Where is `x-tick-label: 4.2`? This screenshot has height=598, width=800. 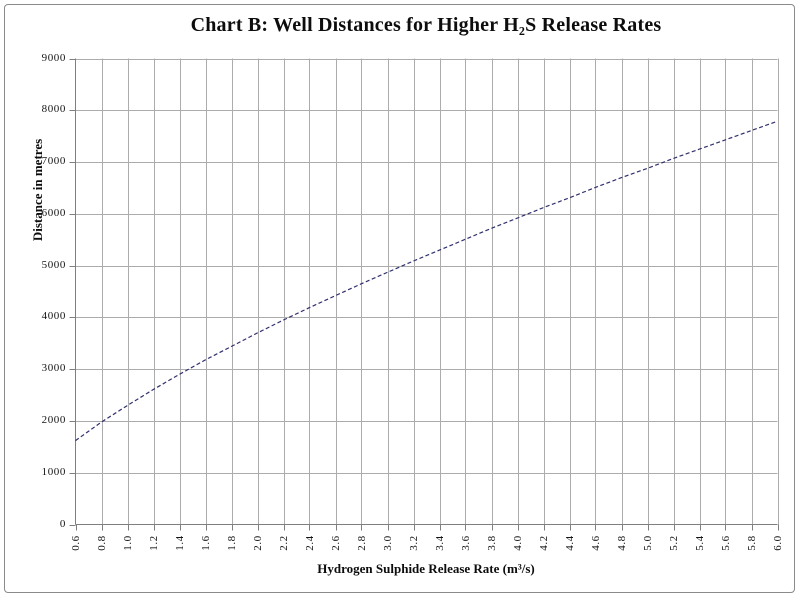
x-tick-label: 4.2 is located at coordinates (543, 543).